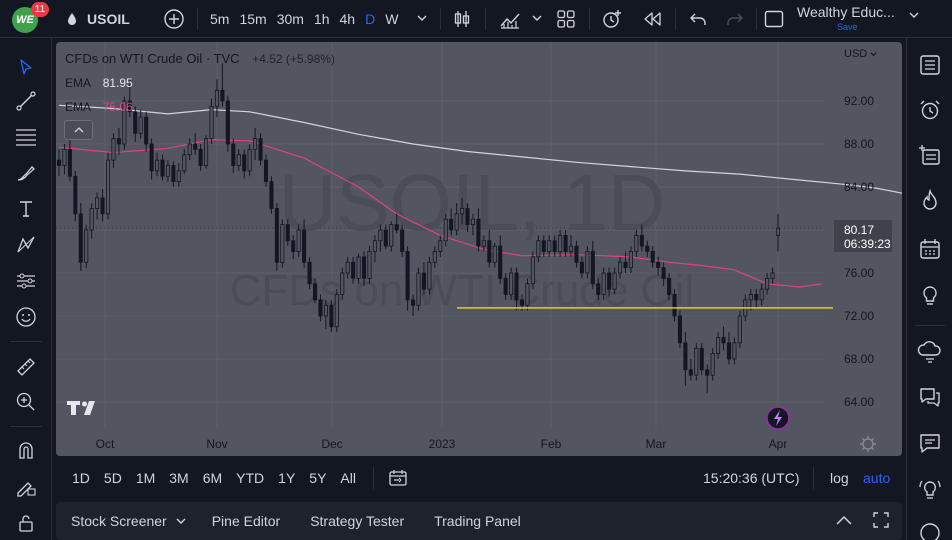 Image resolution: width=952 pixels, height=540 pixels. What do you see at coordinates (26, 487) in the screenshot?
I see `stay-drawing-tool` at bounding box center [26, 487].